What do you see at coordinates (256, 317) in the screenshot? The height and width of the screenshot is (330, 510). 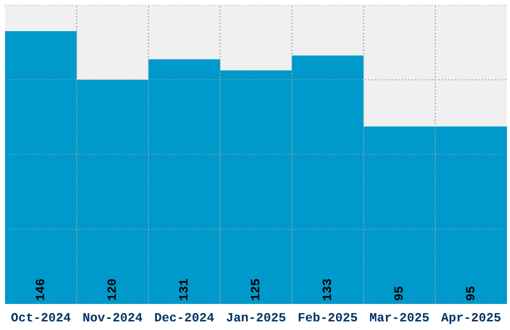 I see `x-tick-label: Jan-2025` at bounding box center [256, 317].